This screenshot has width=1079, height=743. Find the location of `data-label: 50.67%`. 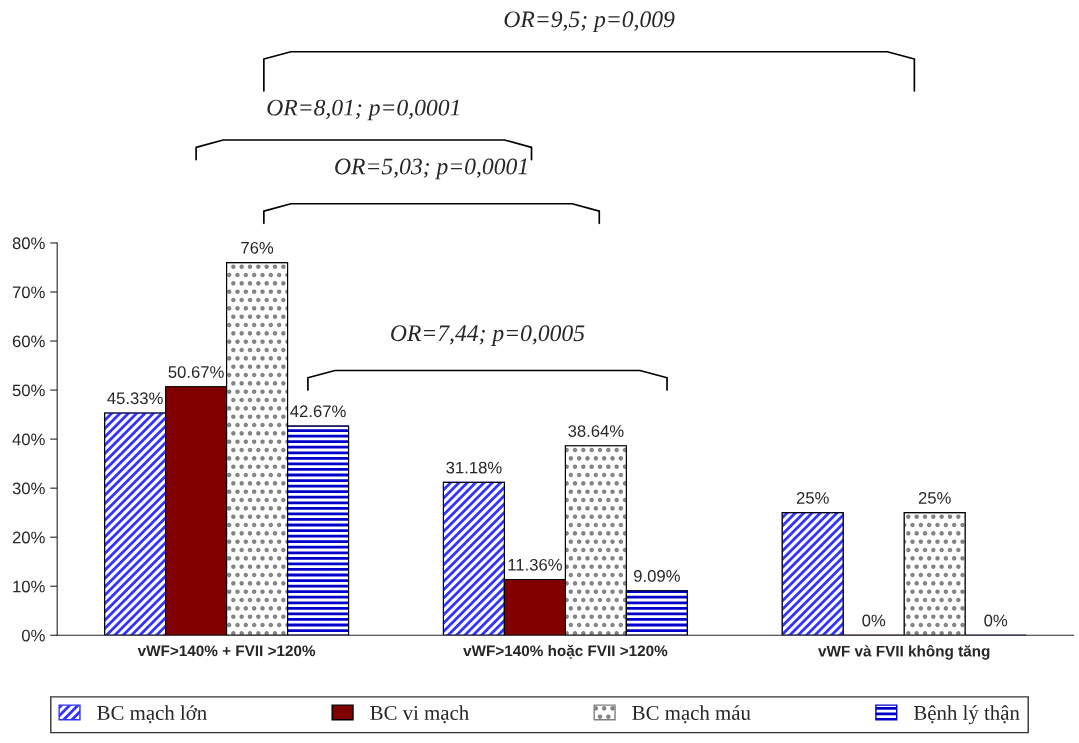

data-label: 50.67% is located at coordinates (196, 372).